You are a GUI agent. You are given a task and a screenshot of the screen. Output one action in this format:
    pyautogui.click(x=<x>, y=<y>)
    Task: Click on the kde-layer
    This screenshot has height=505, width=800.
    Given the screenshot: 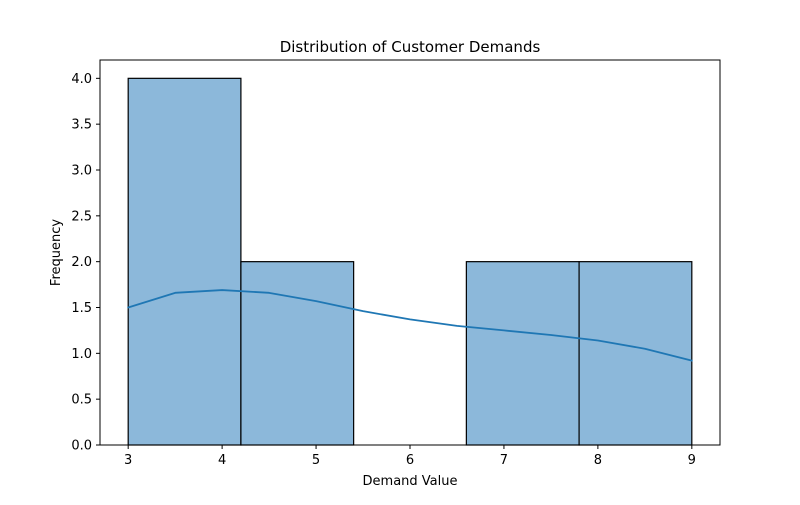 What is the action you would take?
    pyautogui.click(x=410, y=325)
    